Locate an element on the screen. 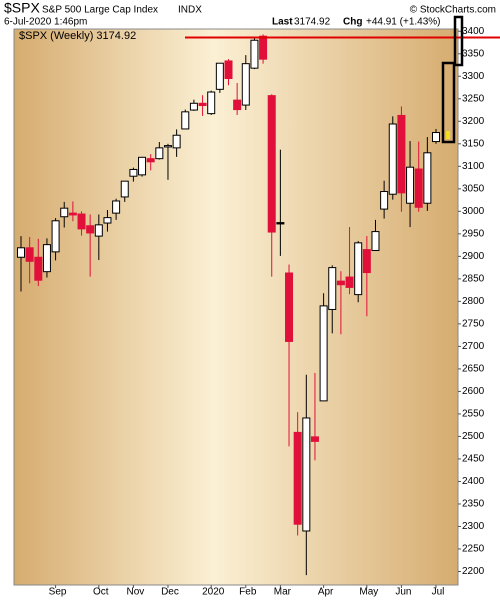 This screenshot has width=500, height=605. y-tick-label: 3400 is located at coordinates (473, 31).